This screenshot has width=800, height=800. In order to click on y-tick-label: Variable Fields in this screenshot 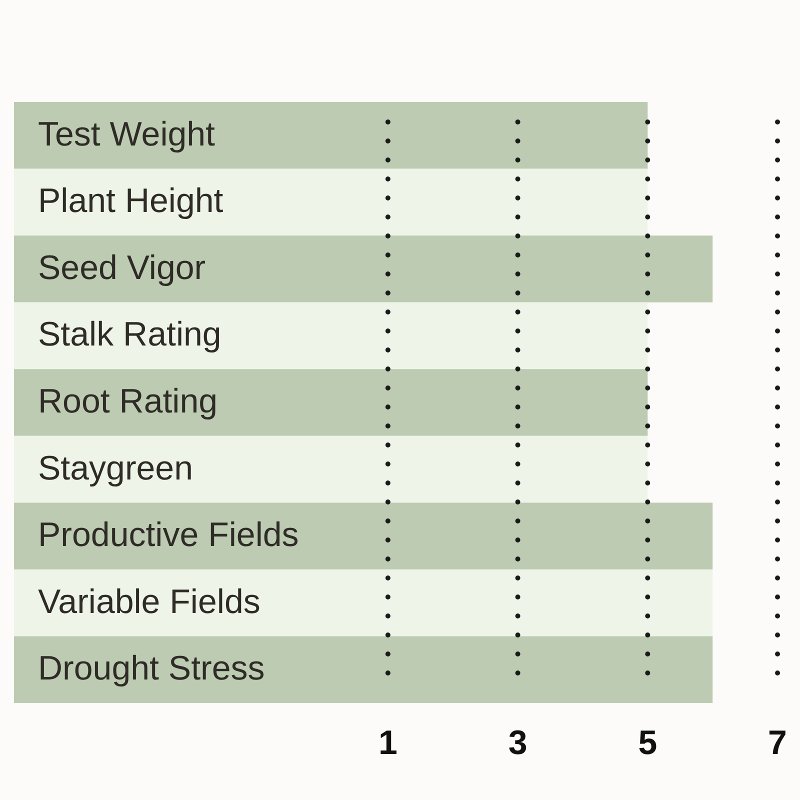, I will do `click(149, 601)`.